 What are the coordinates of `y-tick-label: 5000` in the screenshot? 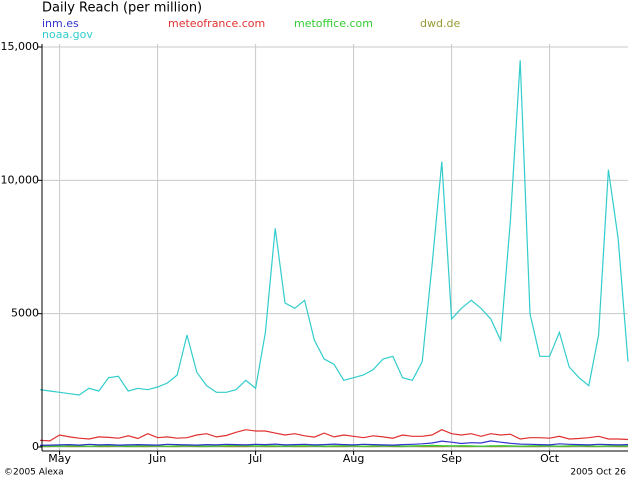 It's located at (25, 313).